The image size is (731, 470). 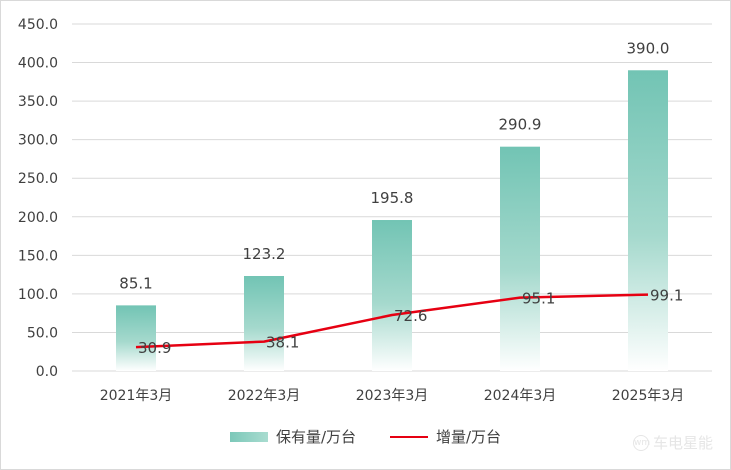 What do you see at coordinates (392, 396) in the screenshot?
I see `x-tick-label: 2023年3月` at bounding box center [392, 396].